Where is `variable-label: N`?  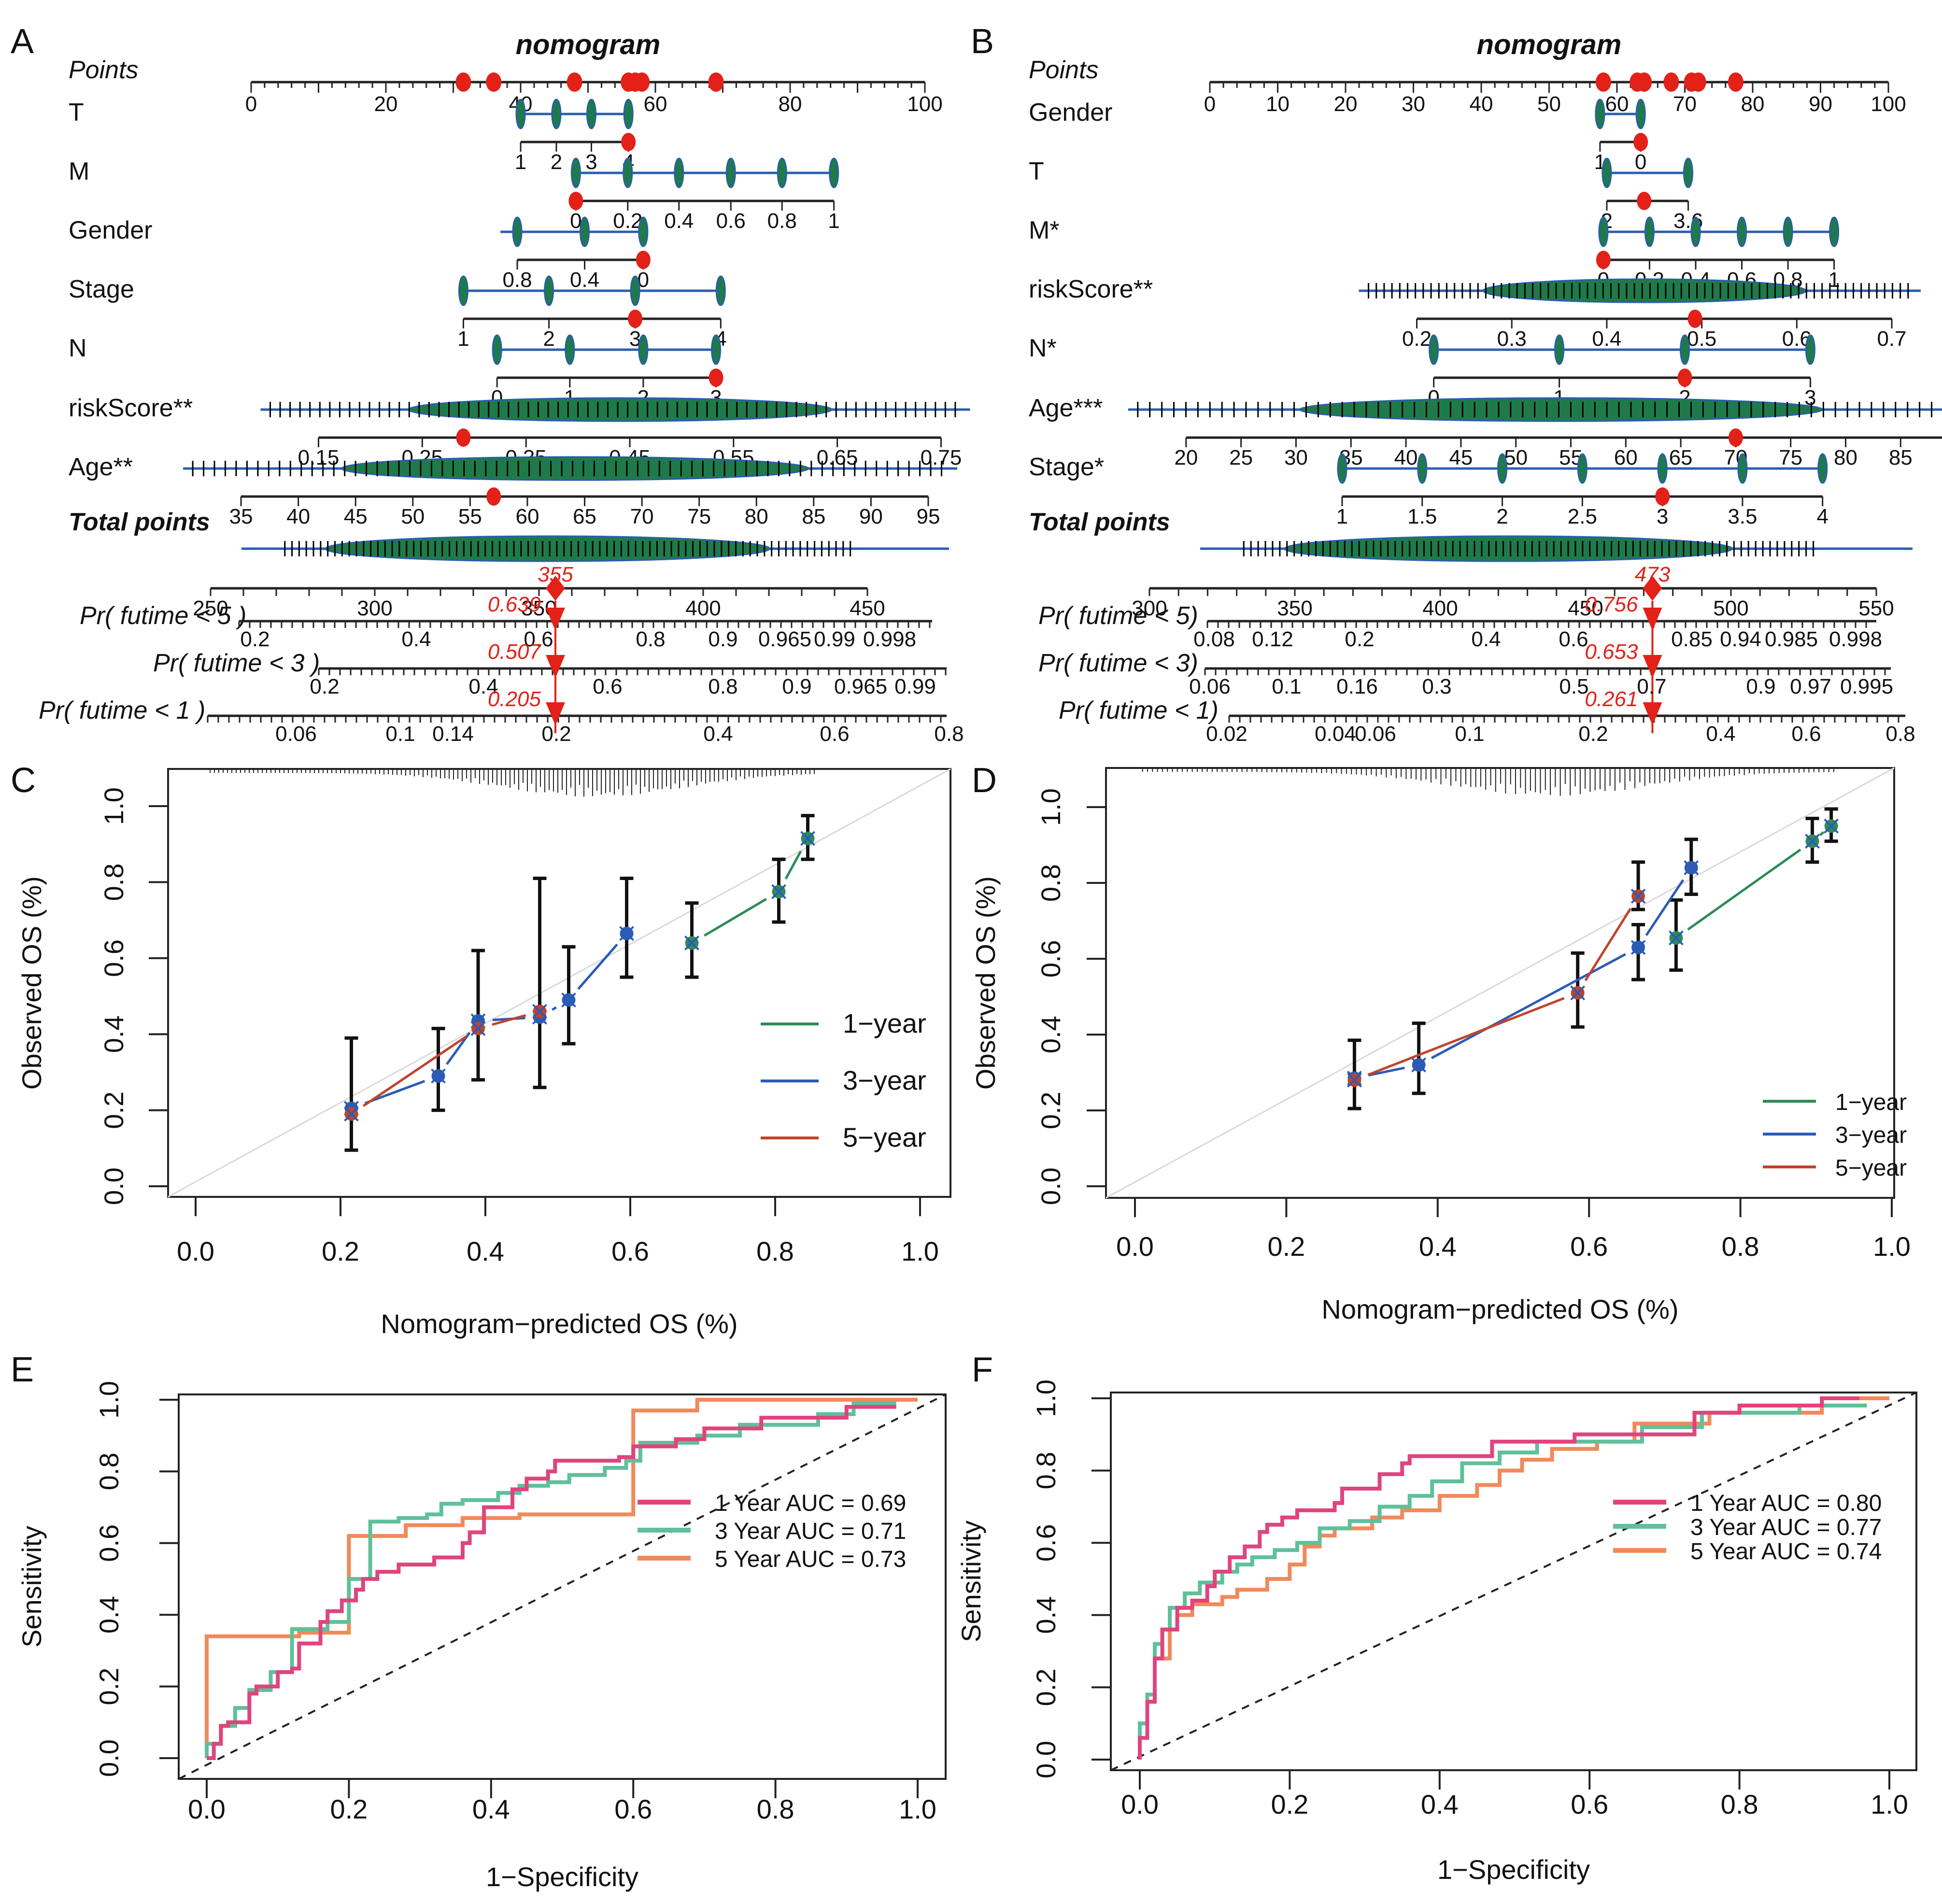 variable-label: N is located at coordinates (78, 348).